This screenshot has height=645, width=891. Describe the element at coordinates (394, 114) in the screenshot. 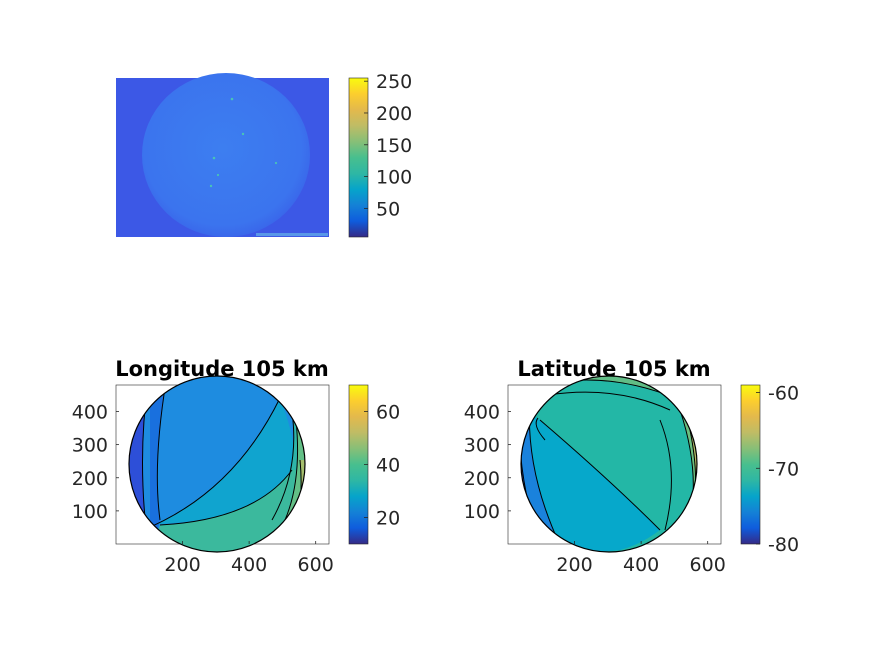

I see `colorbar-image-tick-label: 200` at that location.